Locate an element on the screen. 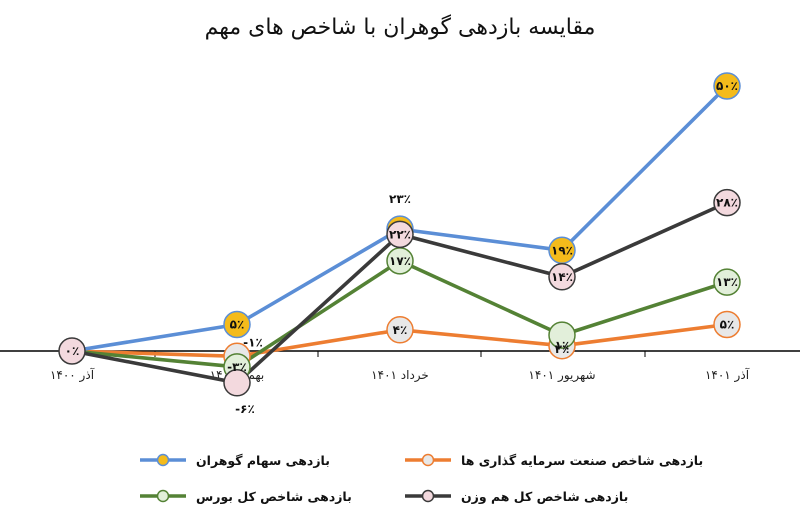 Image resolution: width=800 pixels, height=518 pixels. data-label: ۱۳٪ is located at coordinates (727, 282).